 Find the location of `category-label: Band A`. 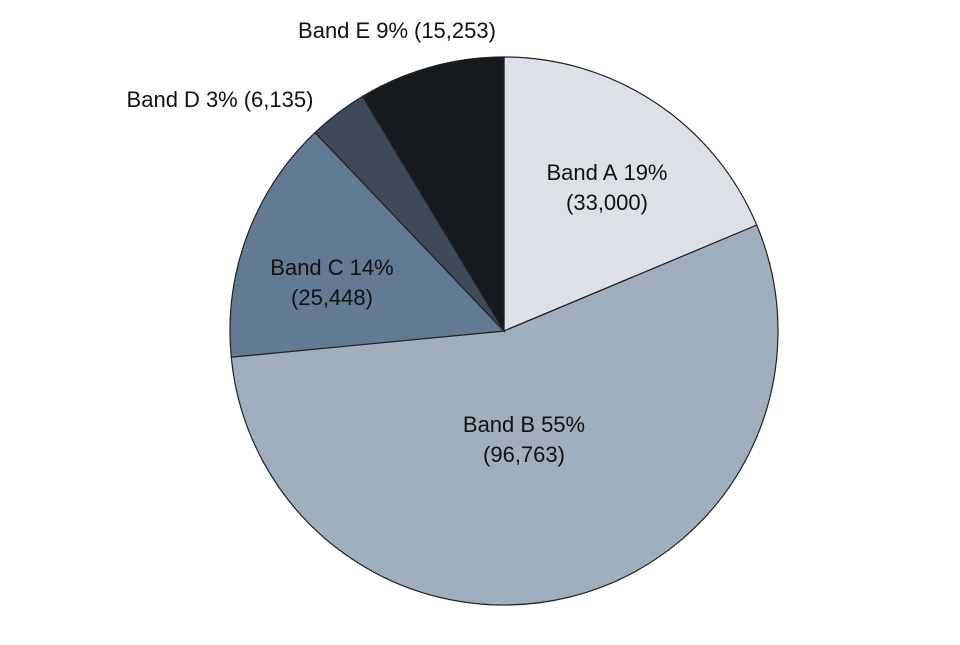

category-label: Band A is located at coordinates (582, 172).